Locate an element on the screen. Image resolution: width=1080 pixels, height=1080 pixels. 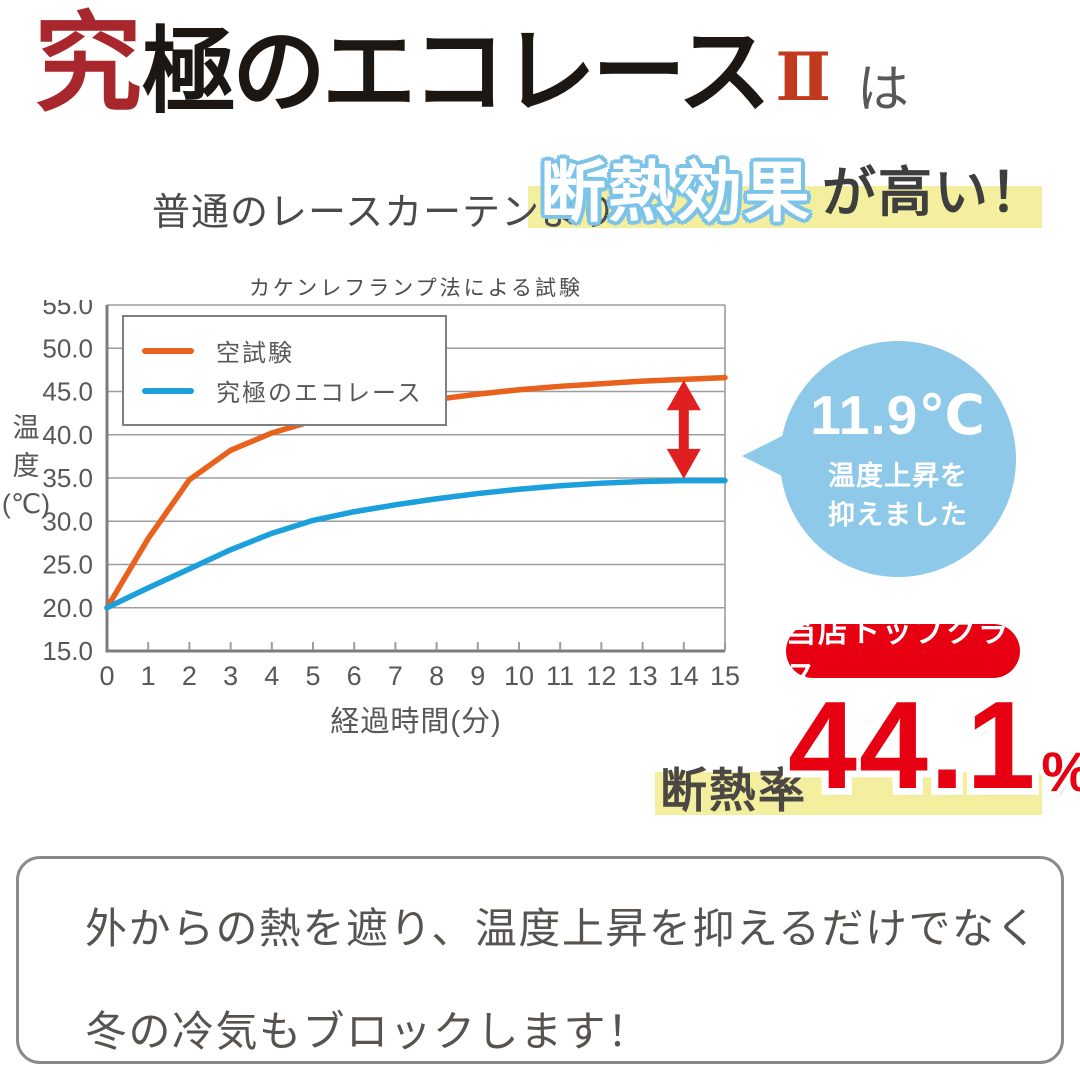
x-tick-label: 12 is located at coordinates (601, 675).